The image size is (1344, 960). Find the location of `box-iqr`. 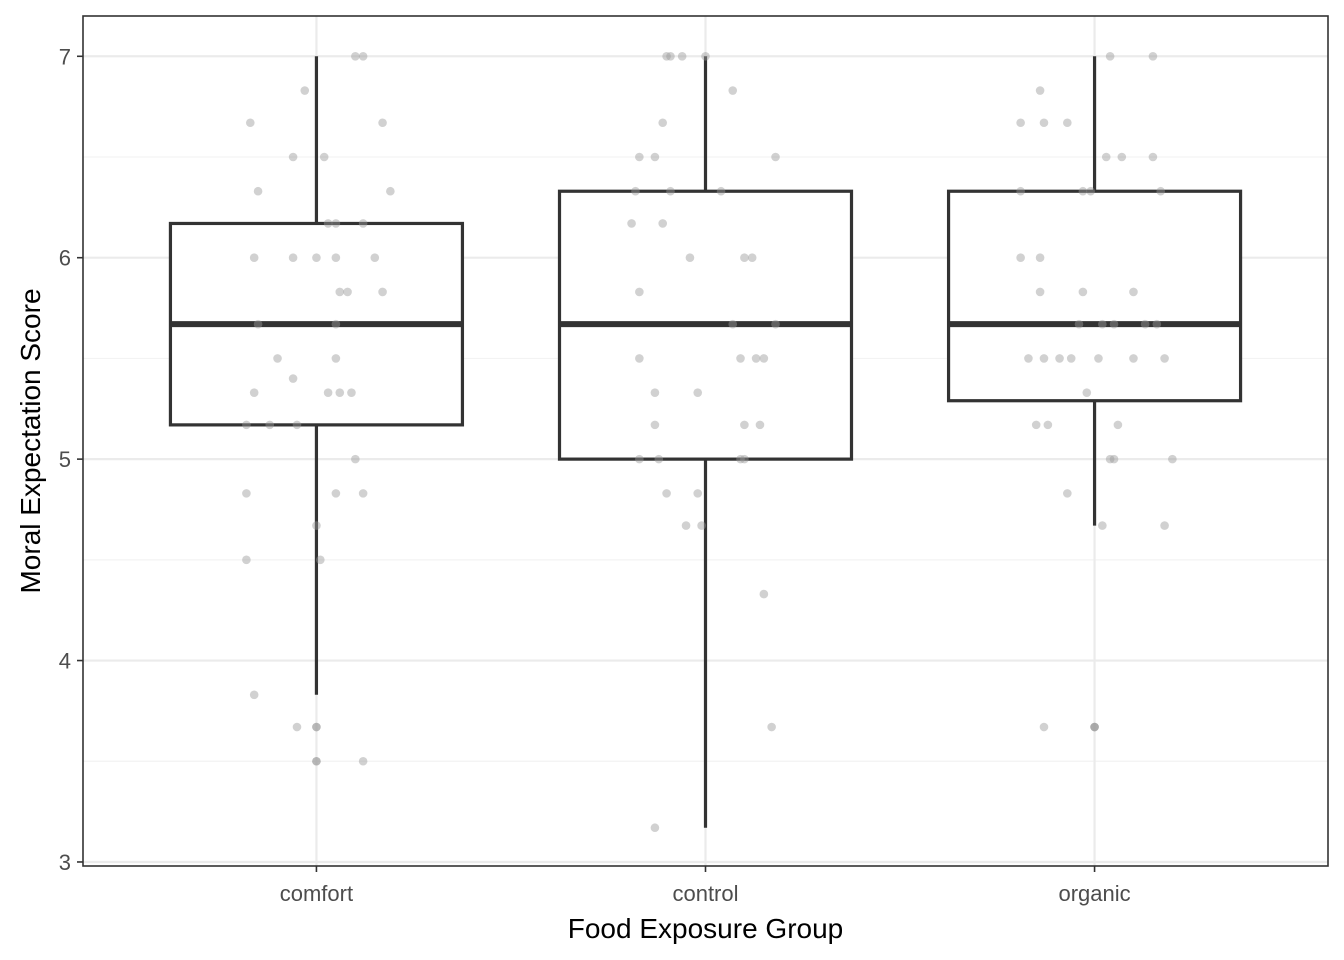

box-iqr is located at coordinates (1094, 296).